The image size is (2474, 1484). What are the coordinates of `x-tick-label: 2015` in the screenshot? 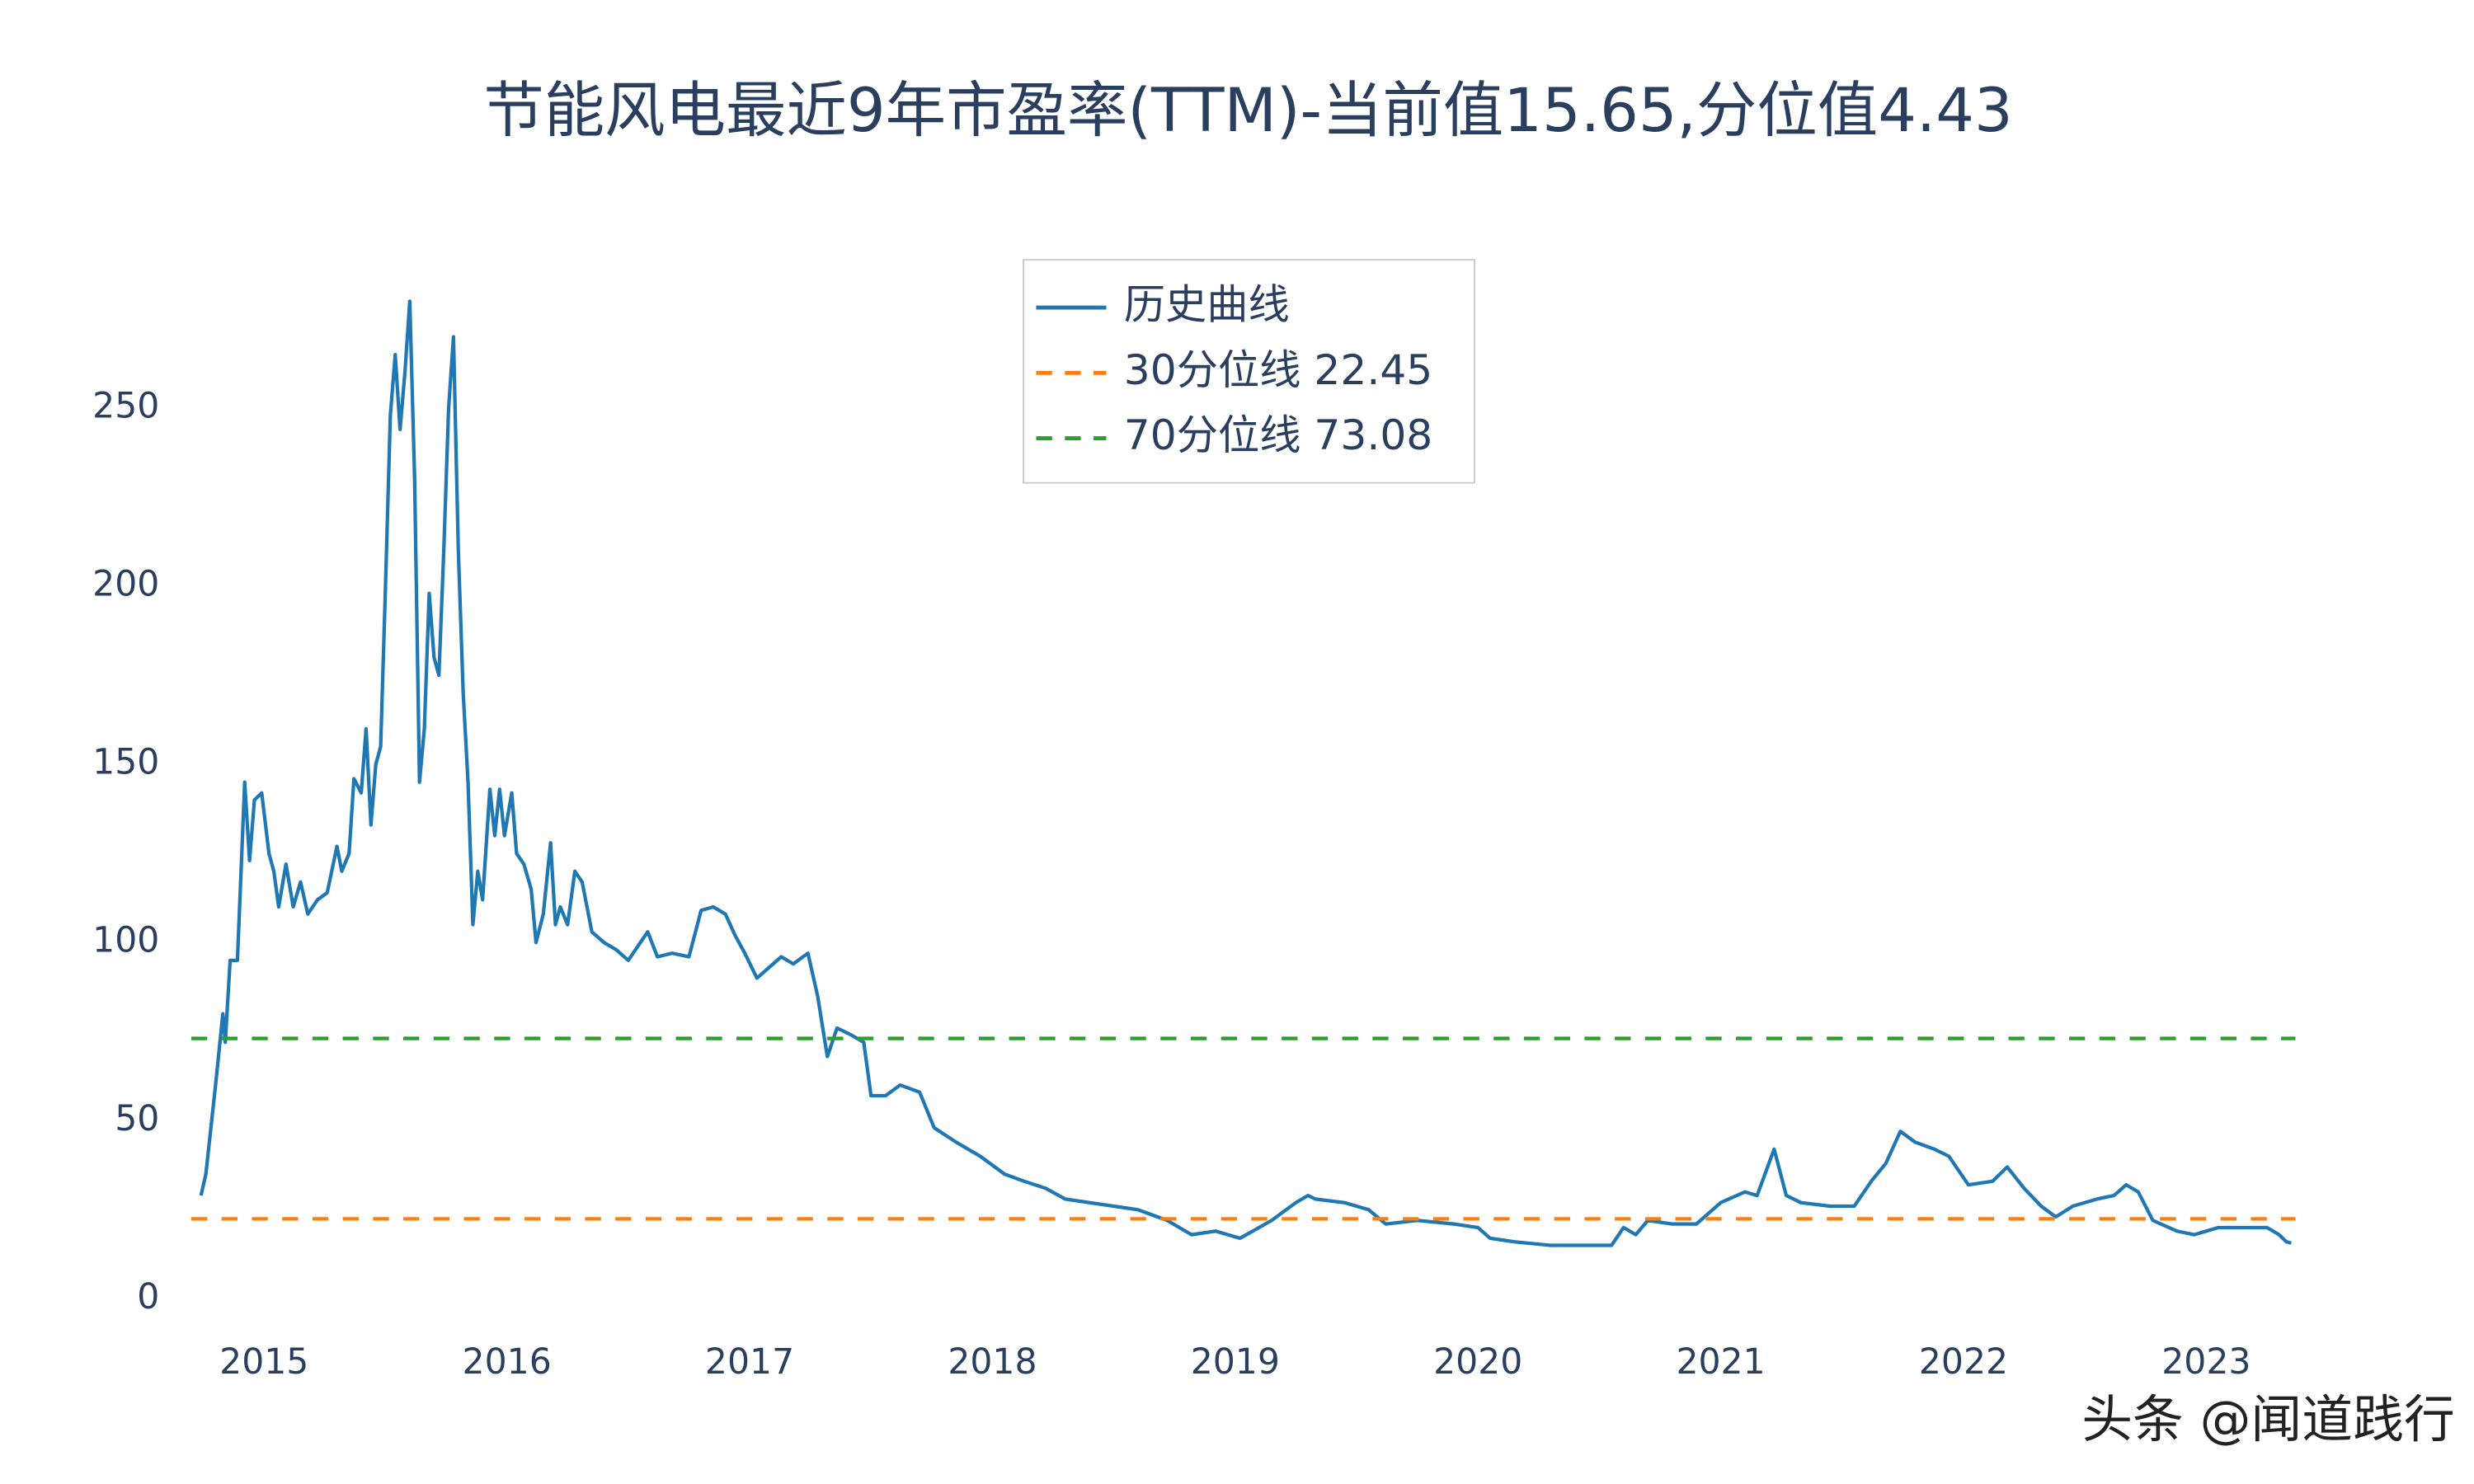 It's located at (263, 1362).